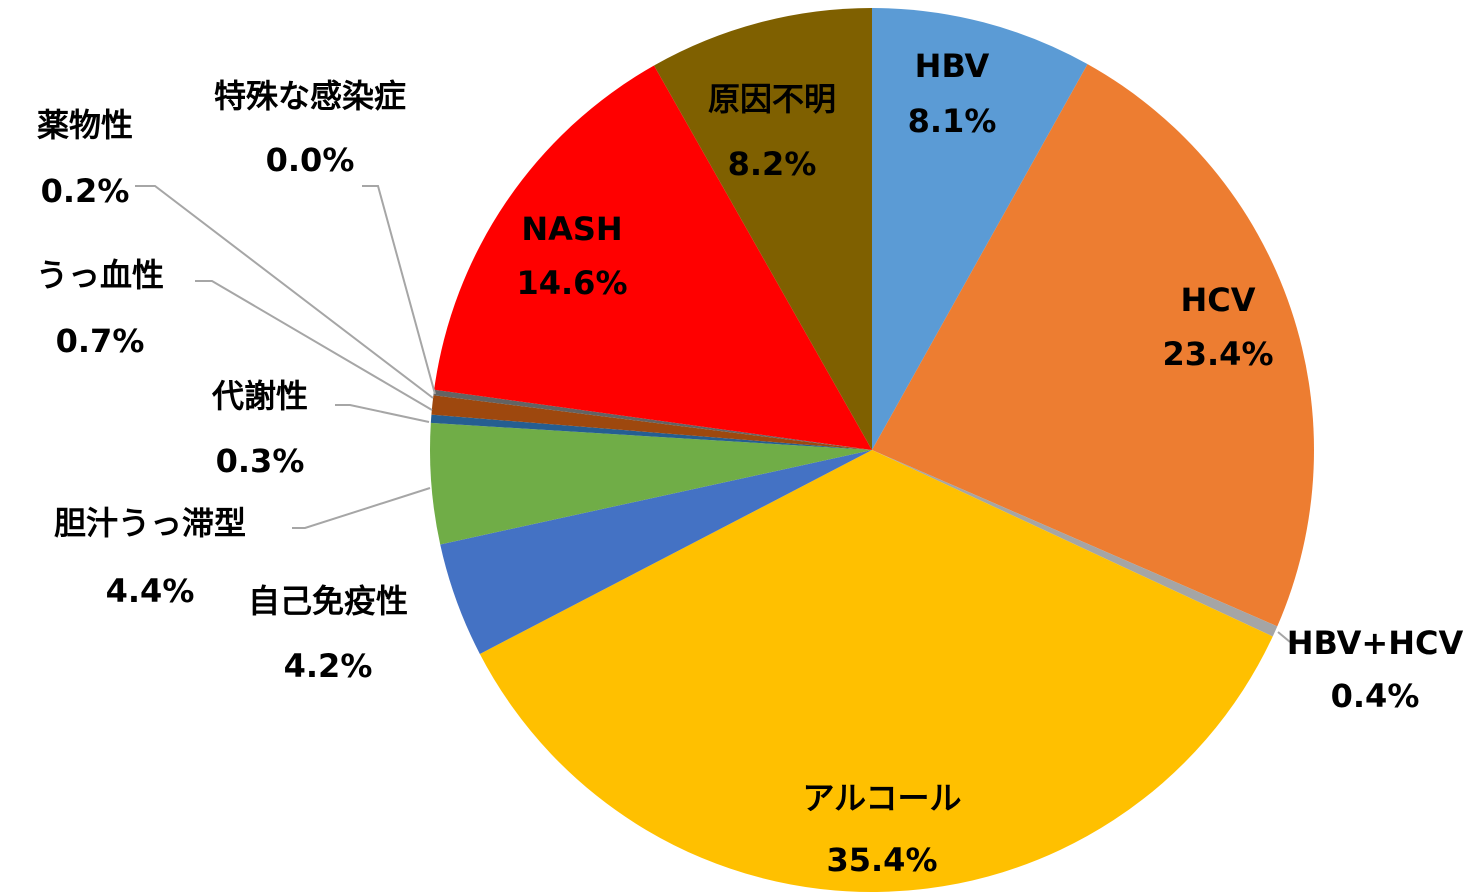 Image resolution: width=1470 pixels, height=893 pixels. What do you see at coordinates (150, 591) in the screenshot?
I see `value-label: 4.4%` at bounding box center [150, 591].